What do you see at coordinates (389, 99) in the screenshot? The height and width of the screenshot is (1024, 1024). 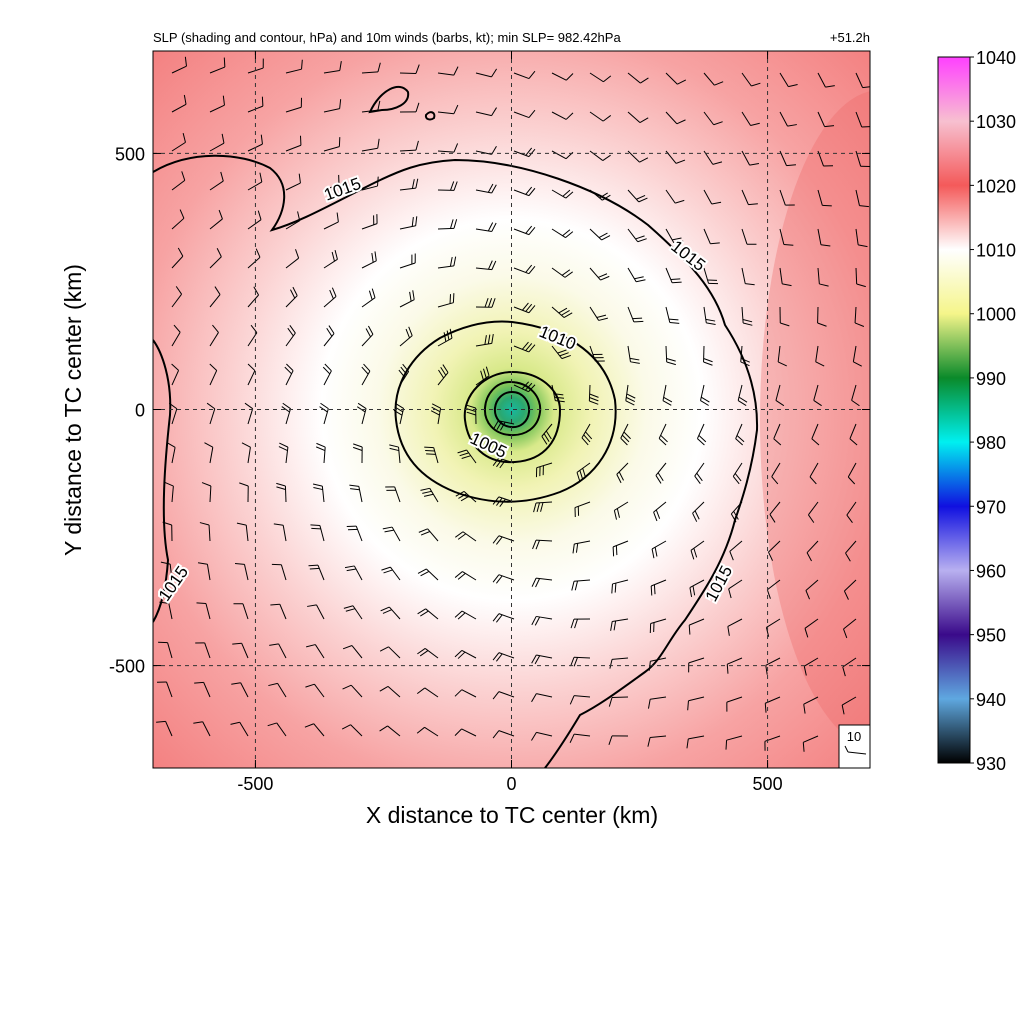 I see `contour-1015-island` at bounding box center [389, 99].